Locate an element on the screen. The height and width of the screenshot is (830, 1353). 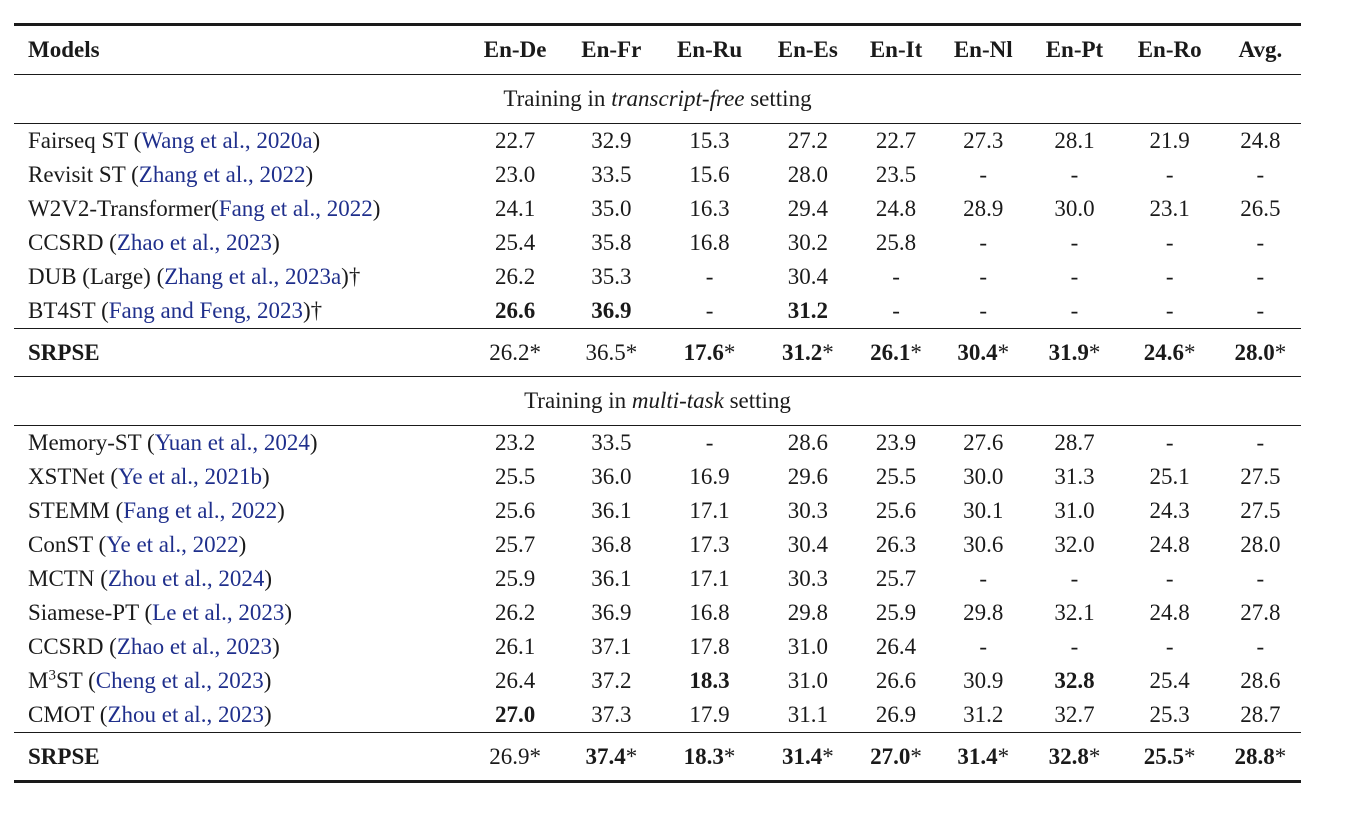
score-en-de: 23.2 is located at coordinates (515, 442).